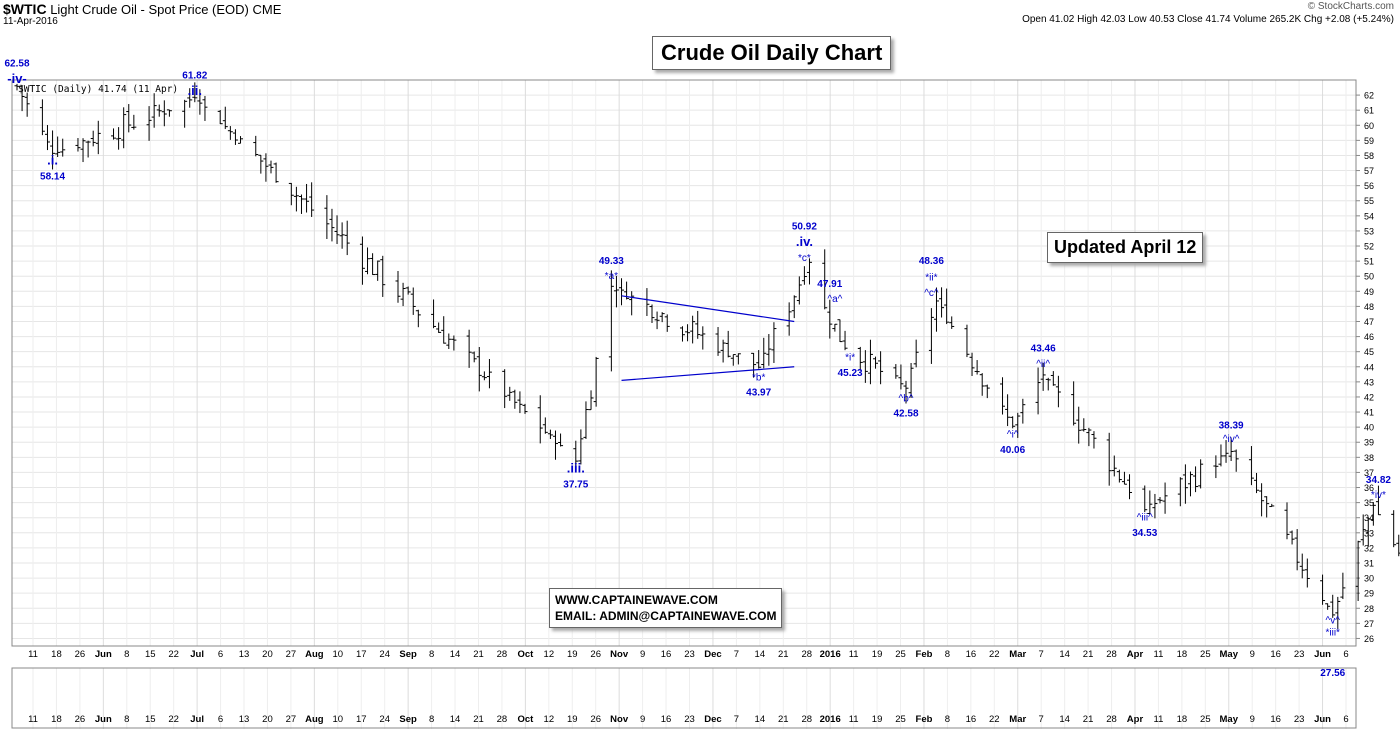 This screenshot has width=1400, height=730. What do you see at coordinates (338, 654) in the screenshot?
I see `x-tick-label: 10` at bounding box center [338, 654].